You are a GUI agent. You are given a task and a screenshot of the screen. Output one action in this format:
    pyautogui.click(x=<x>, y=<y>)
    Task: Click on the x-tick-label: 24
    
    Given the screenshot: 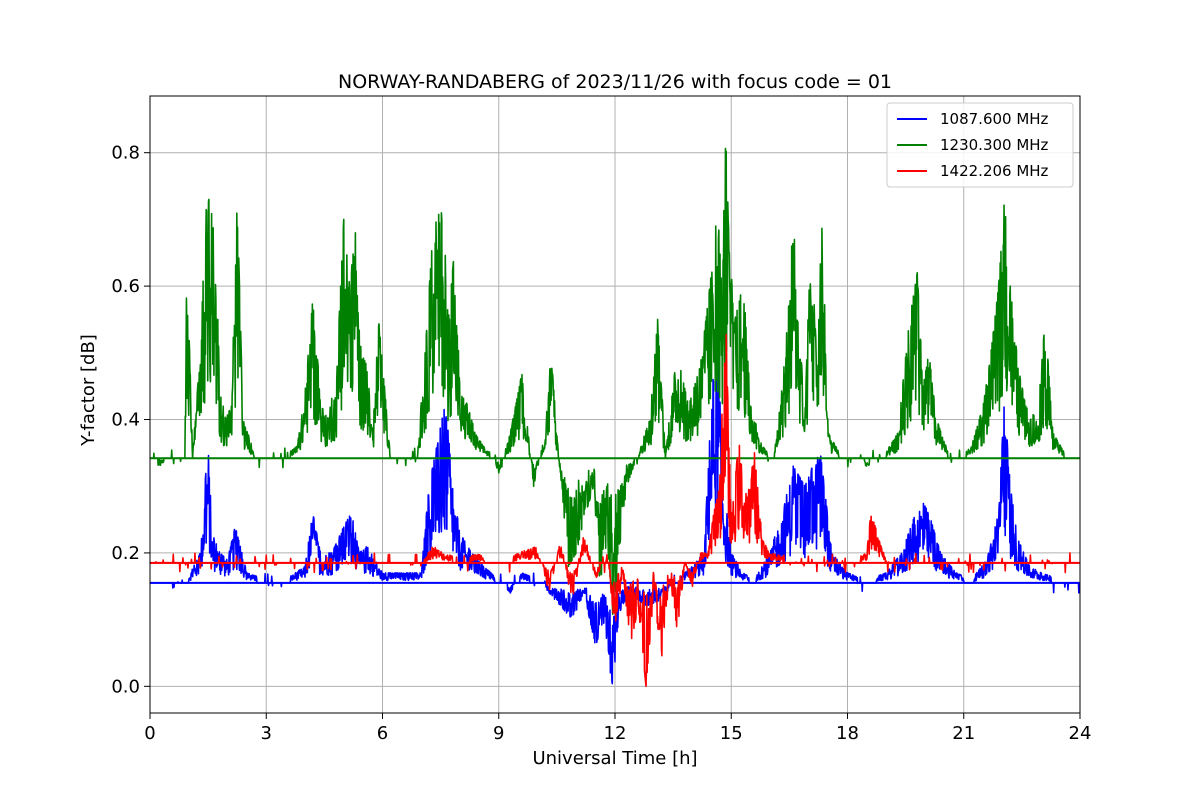 What is the action you would take?
    pyautogui.click(x=1080, y=733)
    